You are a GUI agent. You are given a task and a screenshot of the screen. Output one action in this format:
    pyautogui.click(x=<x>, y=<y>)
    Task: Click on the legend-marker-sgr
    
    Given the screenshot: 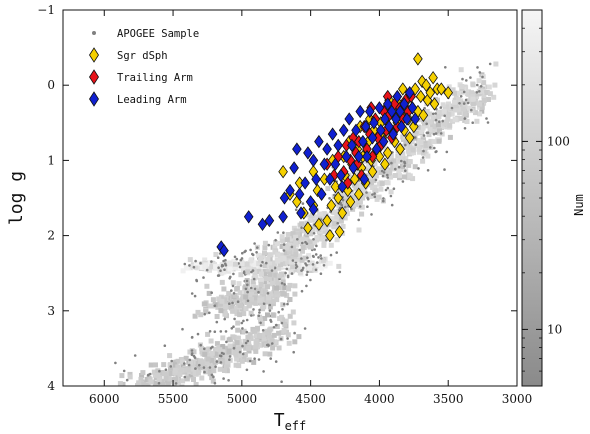 What is the action you would take?
    pyautogui.click(x=94, y=55)
    